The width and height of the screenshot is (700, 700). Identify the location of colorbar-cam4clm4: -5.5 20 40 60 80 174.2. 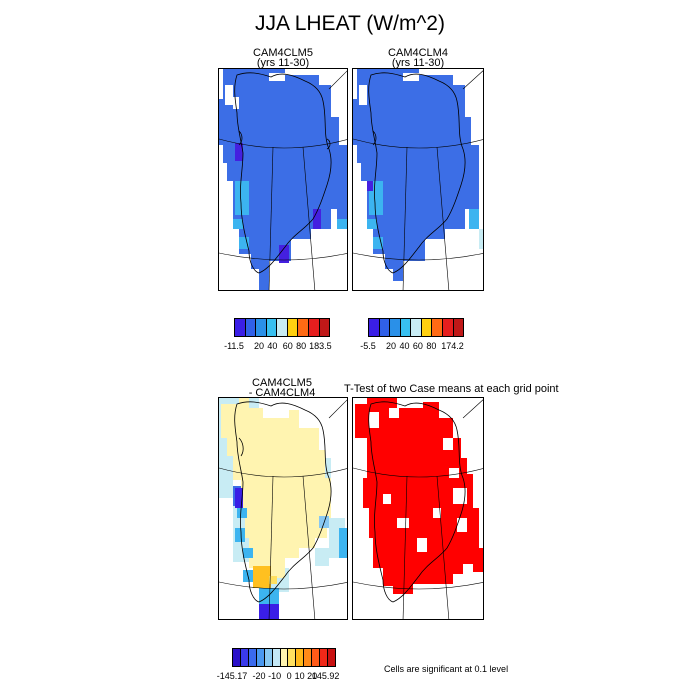
(412, 334).